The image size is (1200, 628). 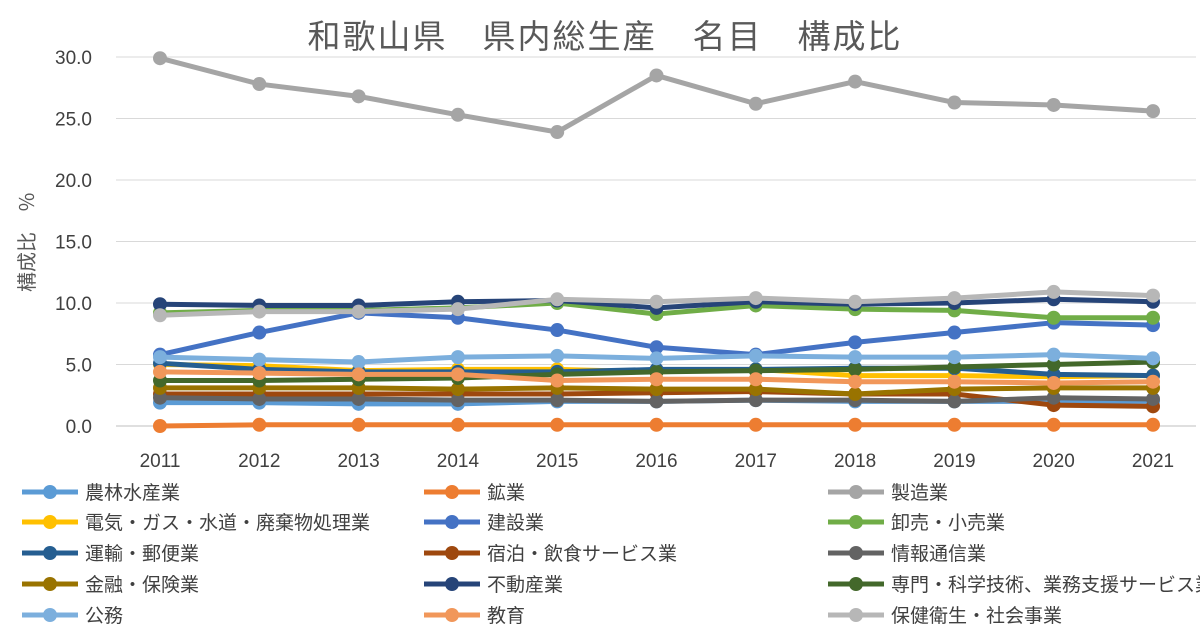 I want to click on x-tick-label: 2019, so click(x=954, y=461).